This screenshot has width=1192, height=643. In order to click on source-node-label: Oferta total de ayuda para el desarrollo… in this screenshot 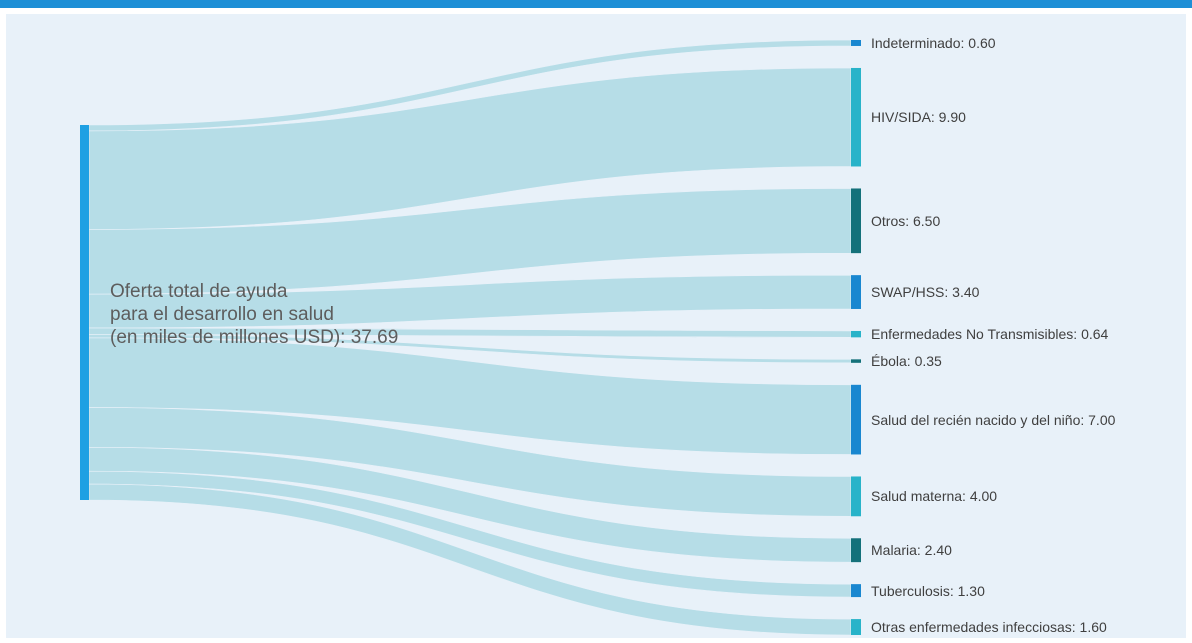, I will do `click(254, 314)`.